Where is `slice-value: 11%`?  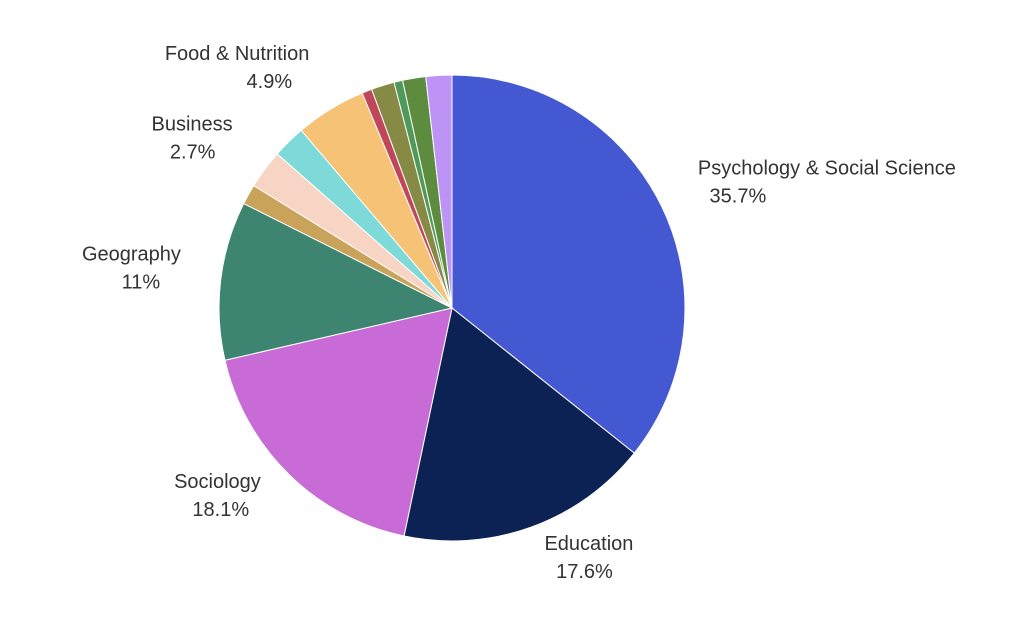
slice-value: 11% is located at coordinates (141, 282).